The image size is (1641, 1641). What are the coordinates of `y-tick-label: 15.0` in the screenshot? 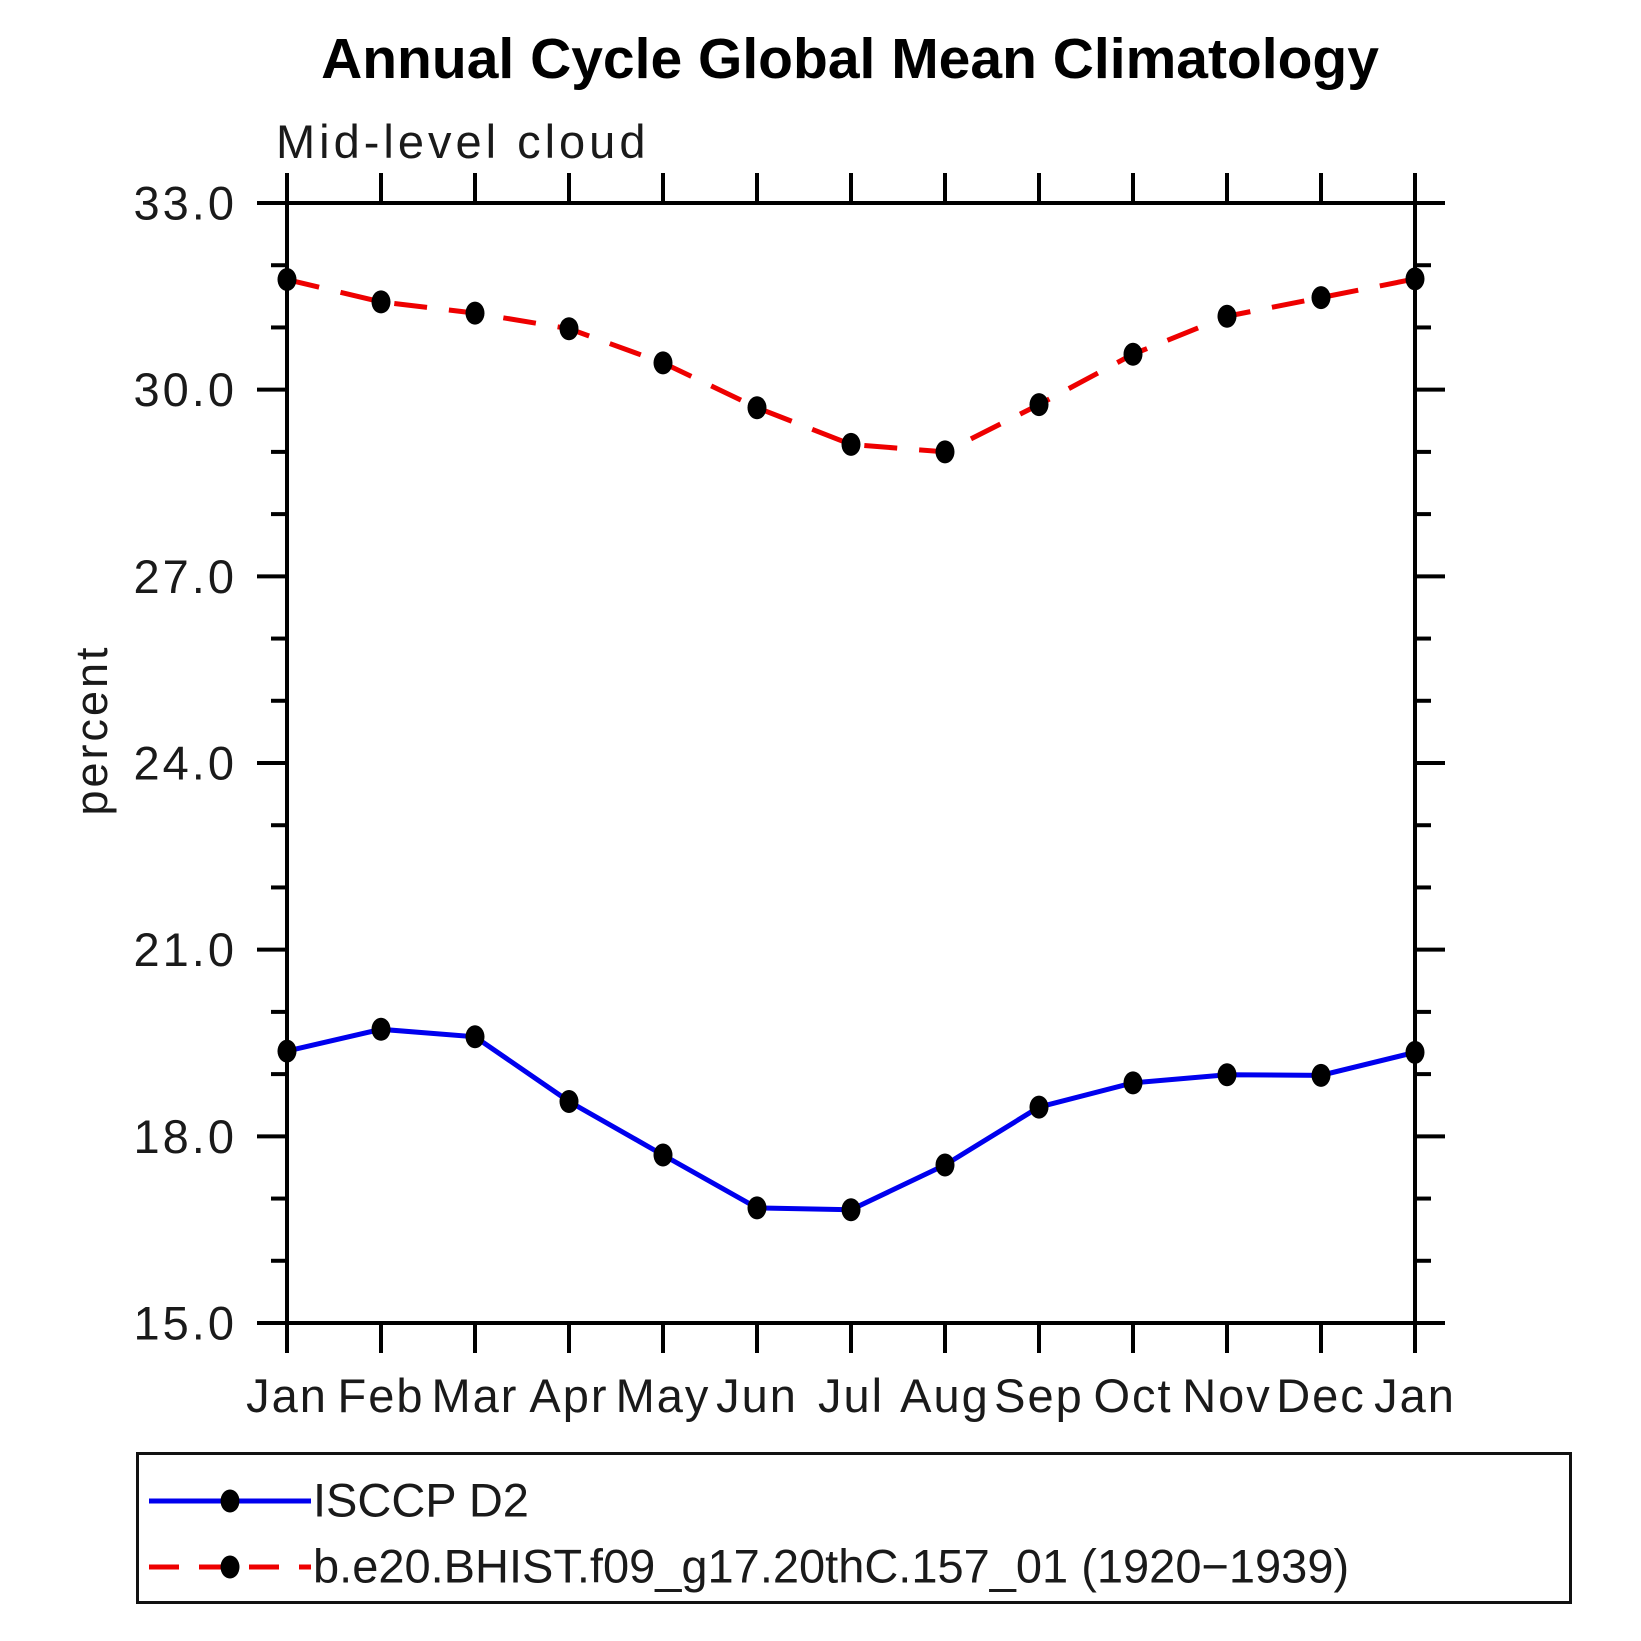 It's located at (185, 1322).